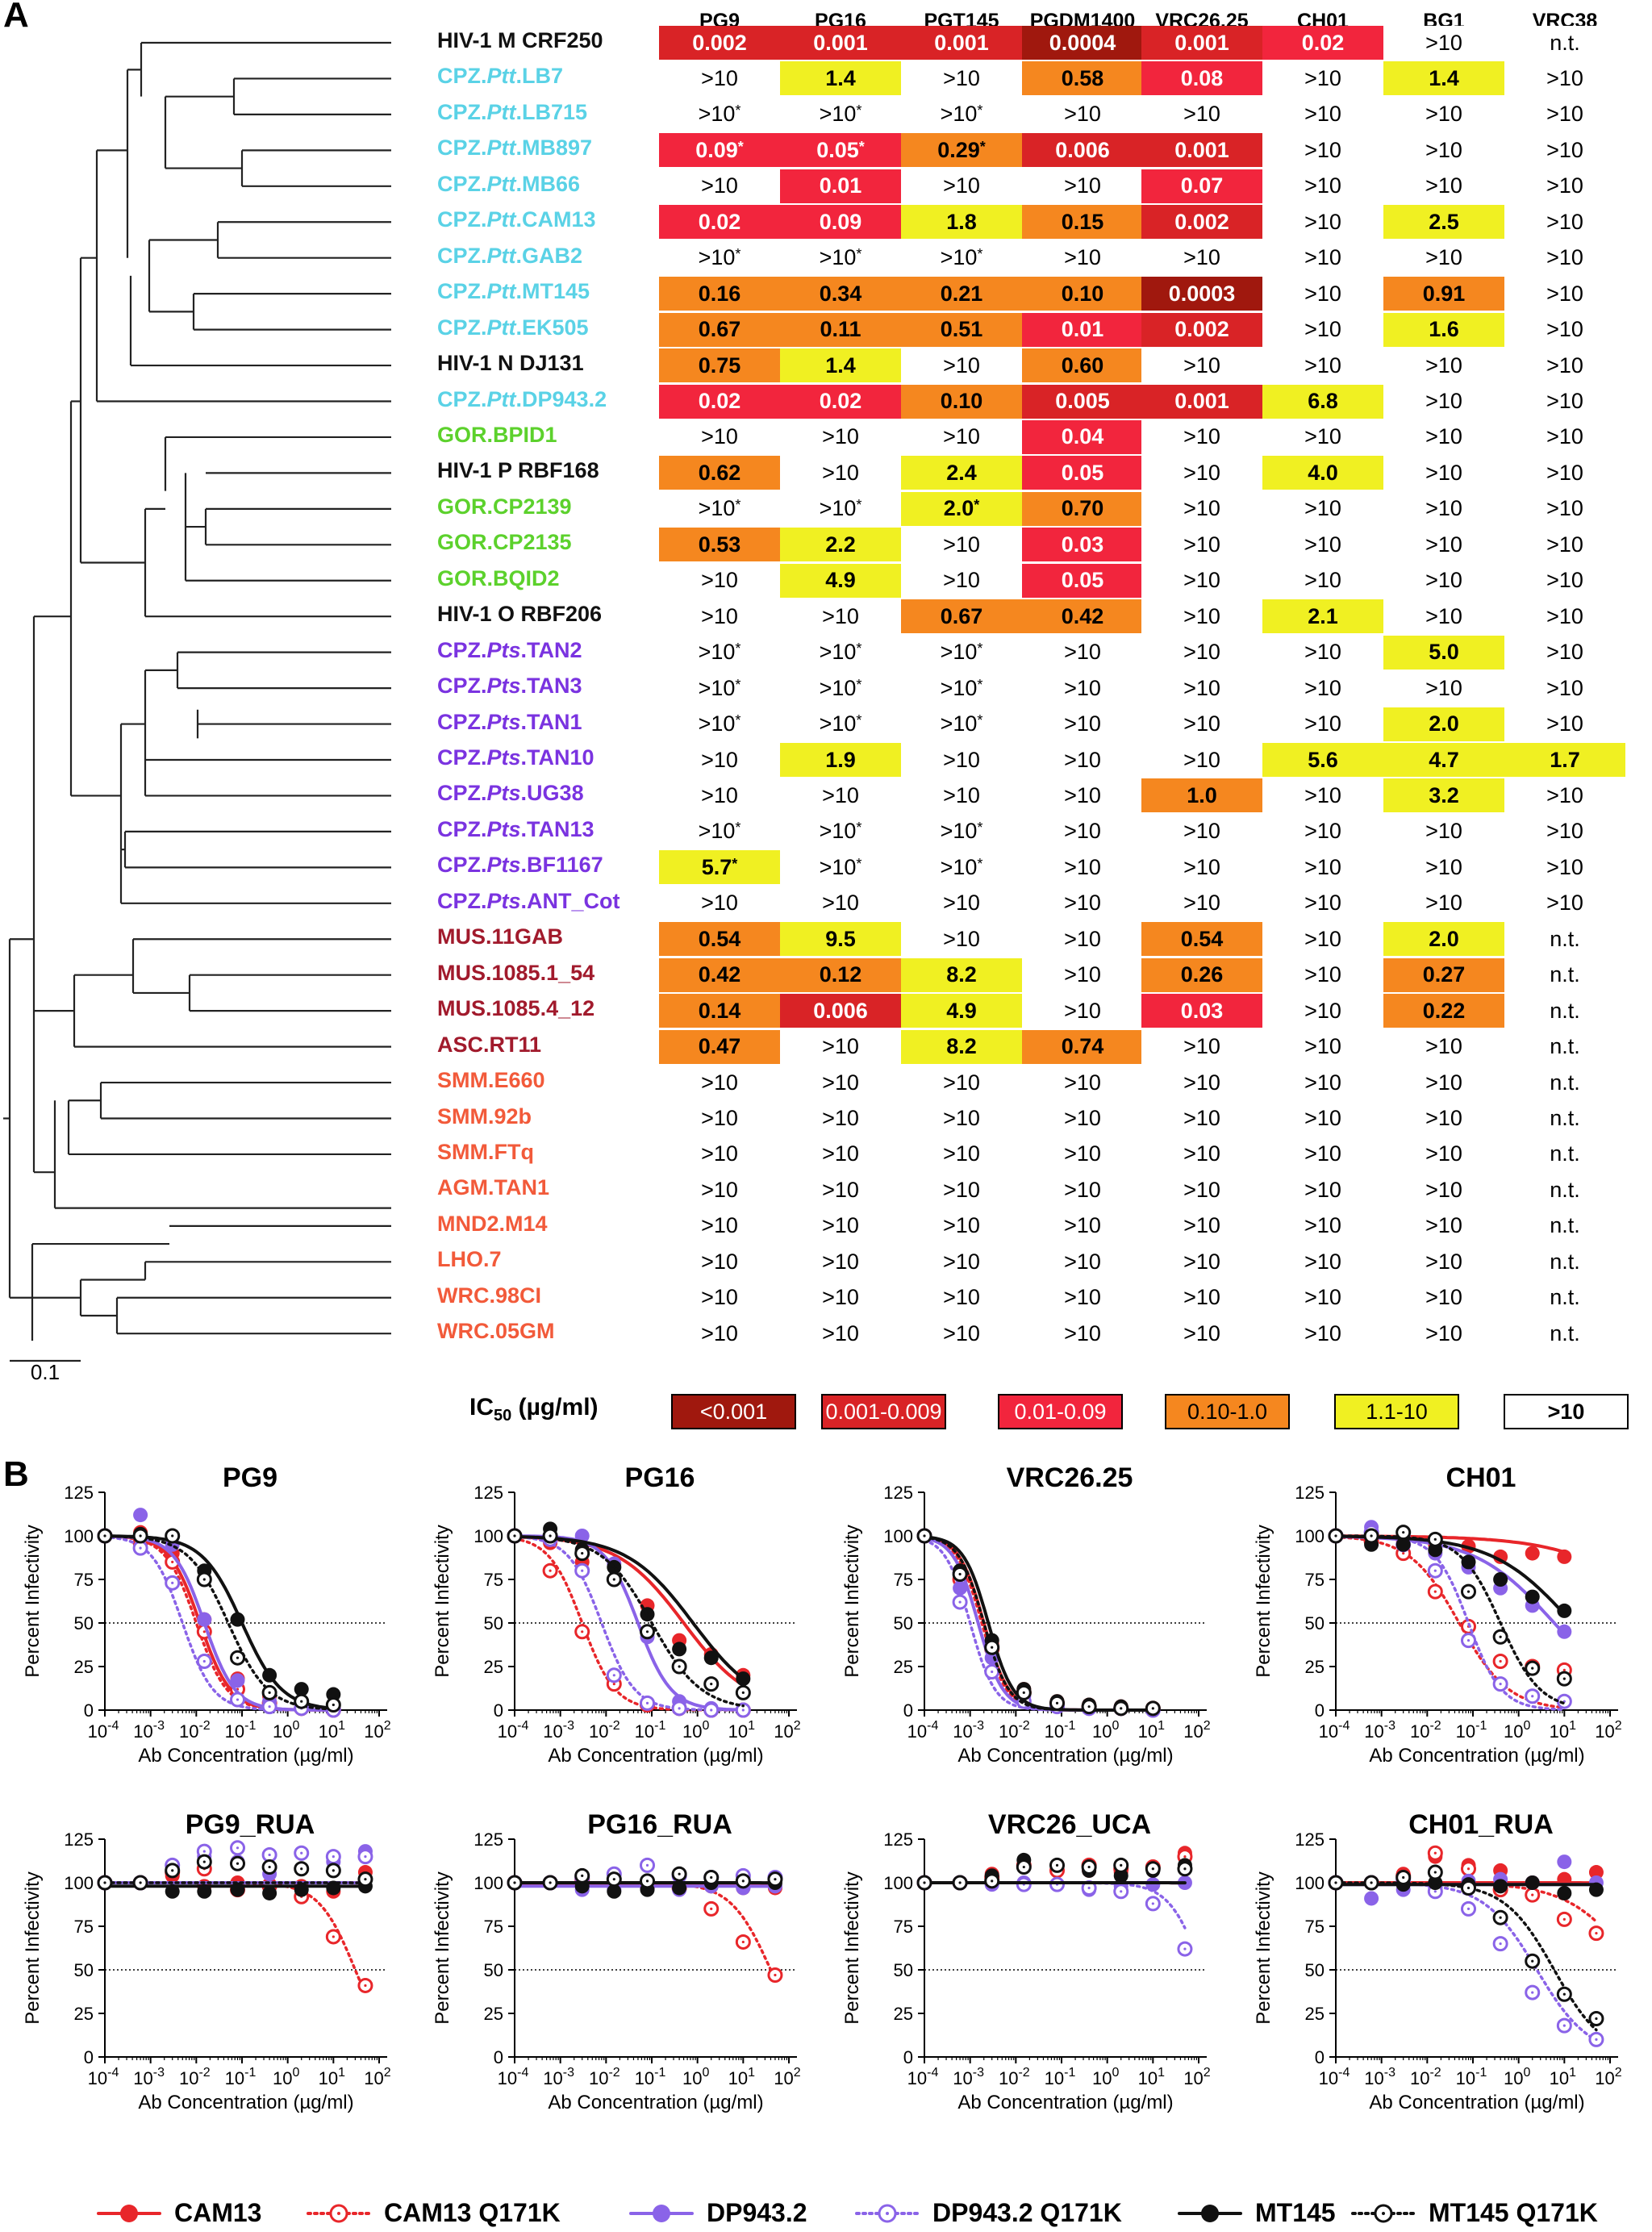  Describe the element at coordinates (852, 1947) in the screenshot. I see `y-axis-label: Percent Infectivity` at that location.